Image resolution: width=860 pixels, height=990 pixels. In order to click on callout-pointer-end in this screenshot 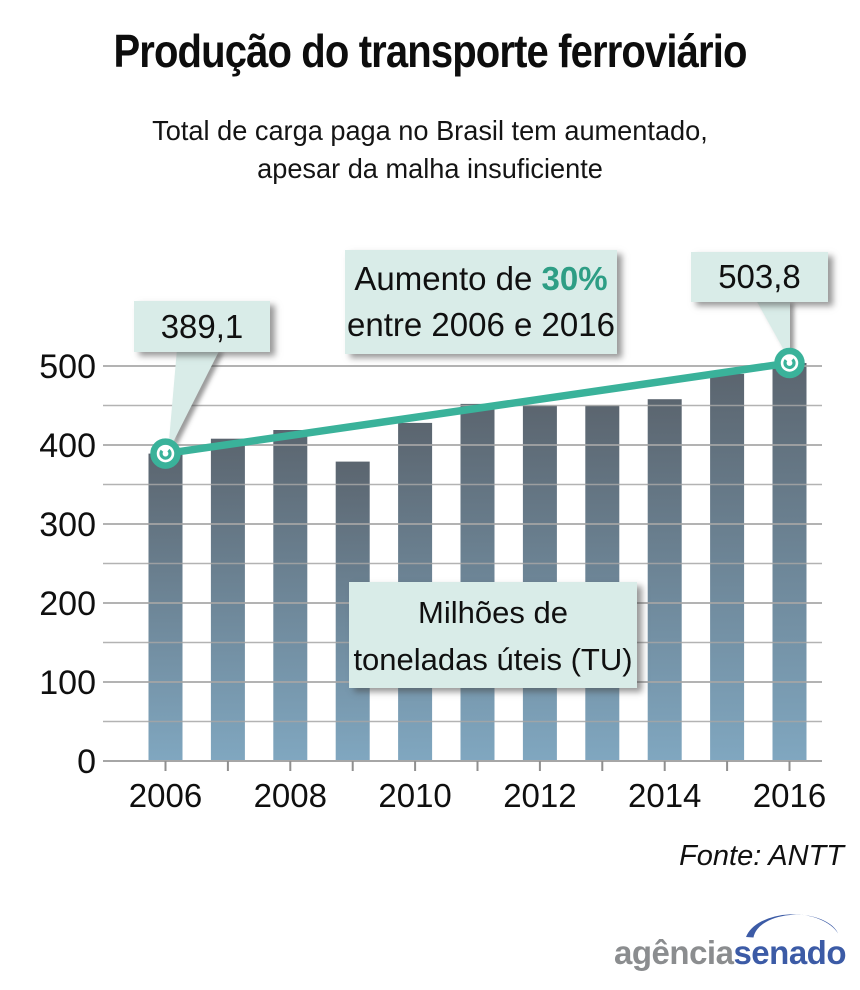, I will do `click(773, 330)`.